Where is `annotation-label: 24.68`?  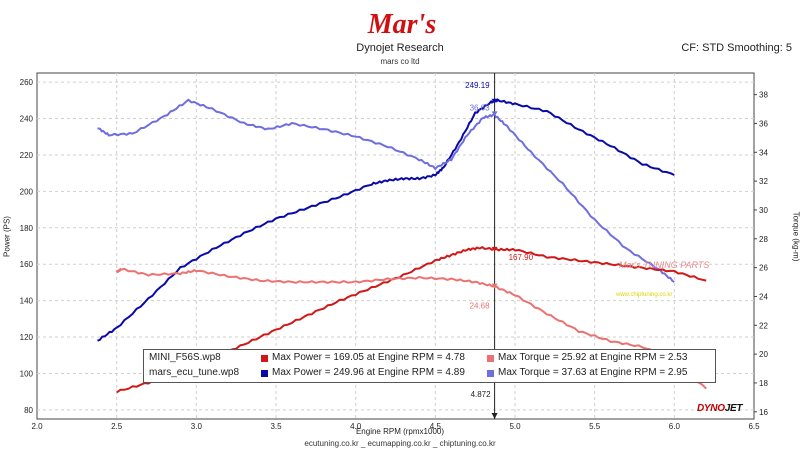 annotation-label: 24.68 is located at coordinates (480, 306).